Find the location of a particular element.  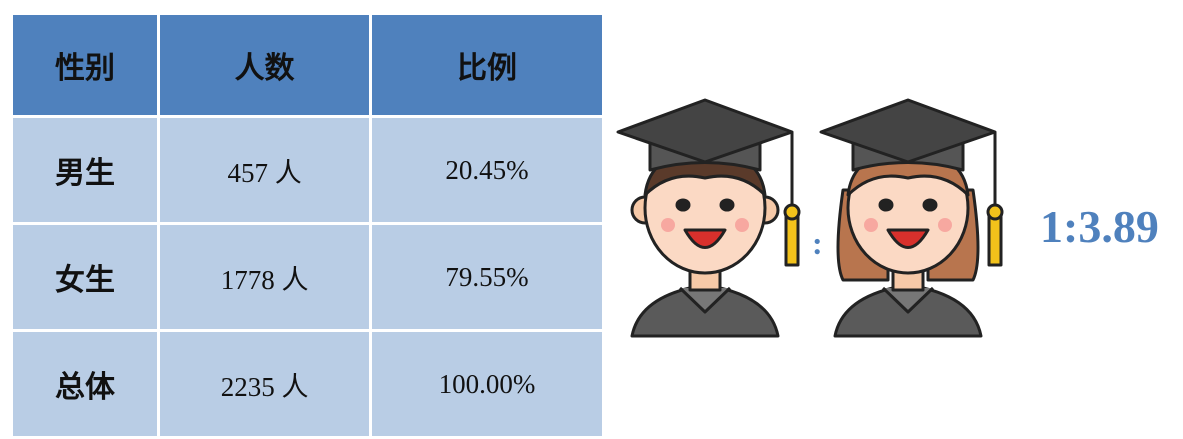

table-cell: 79.55% is located at coordinates (487, 277).